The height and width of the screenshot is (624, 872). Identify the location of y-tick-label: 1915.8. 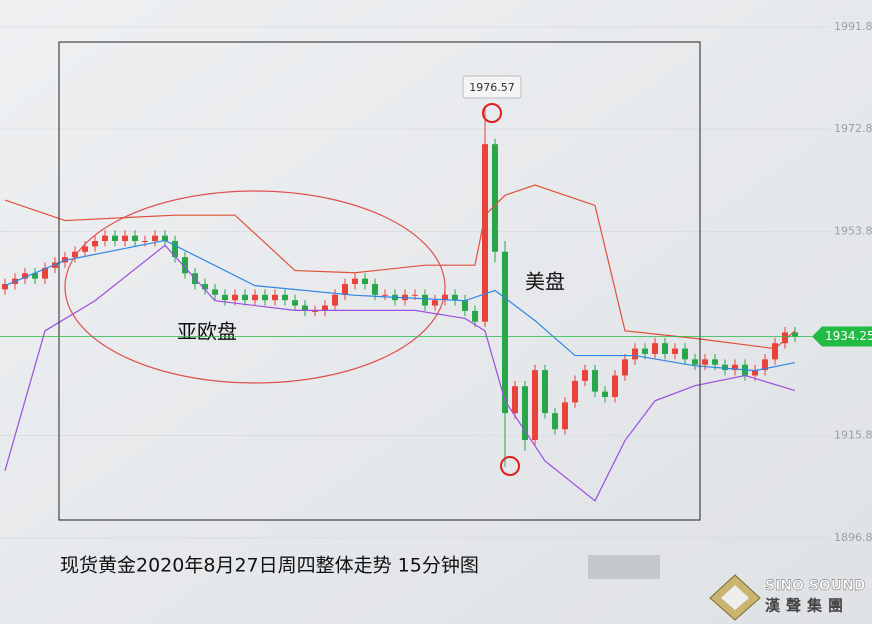
(853, 435).